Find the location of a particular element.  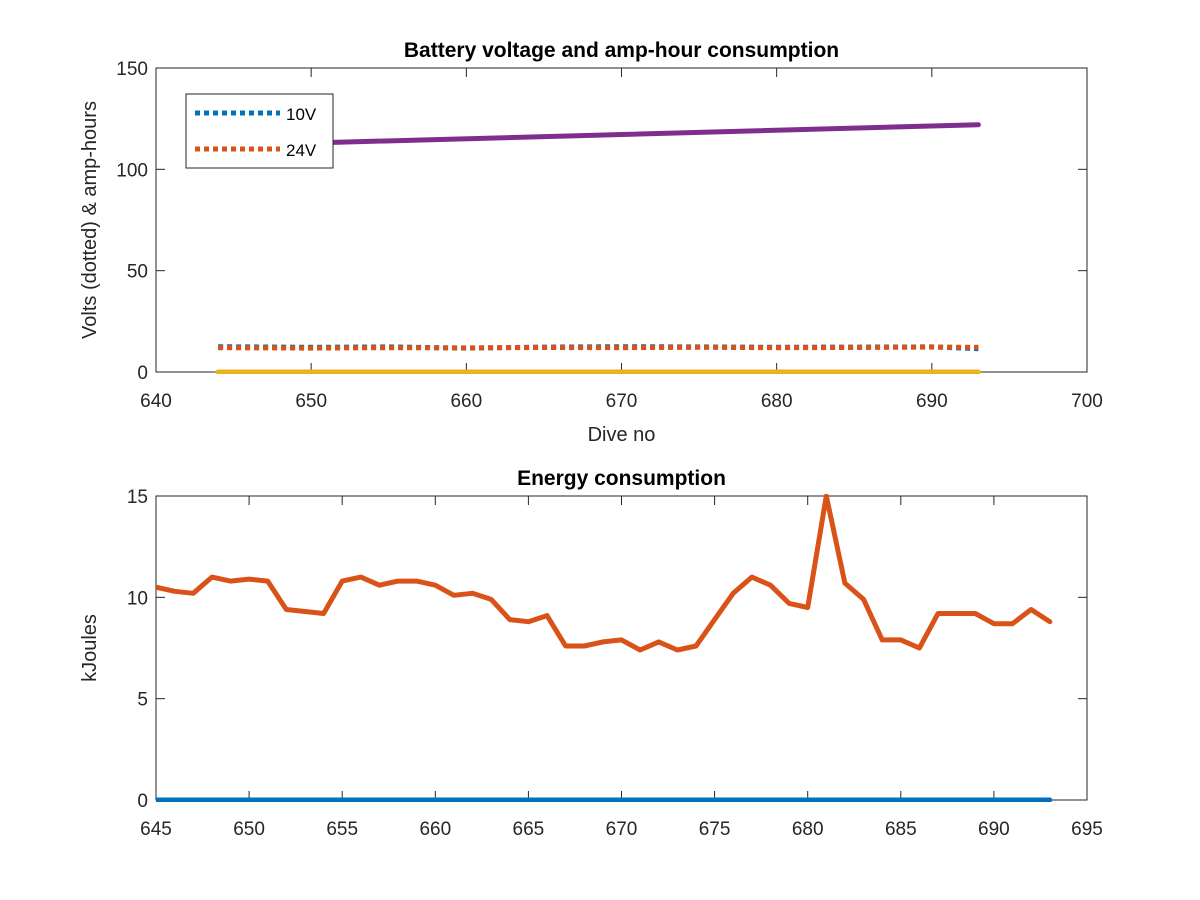

legend-box is located at coordinates (259, 131).